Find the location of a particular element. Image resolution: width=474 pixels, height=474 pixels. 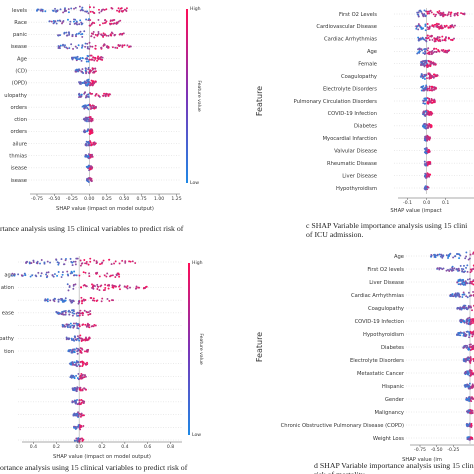

x-tick-label: 0.4 is located at coordinates (33, 447).